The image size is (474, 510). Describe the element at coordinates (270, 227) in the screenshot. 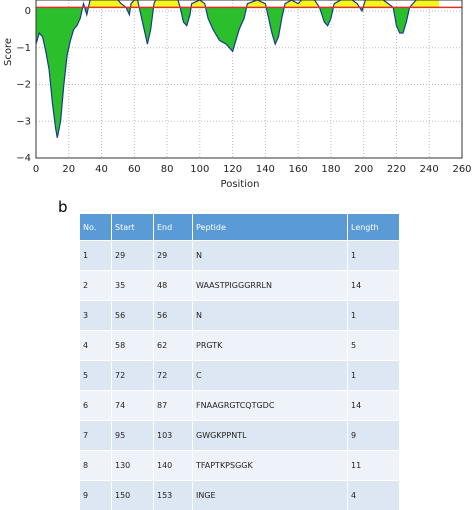

I see `column-header: Peptide` at that location.